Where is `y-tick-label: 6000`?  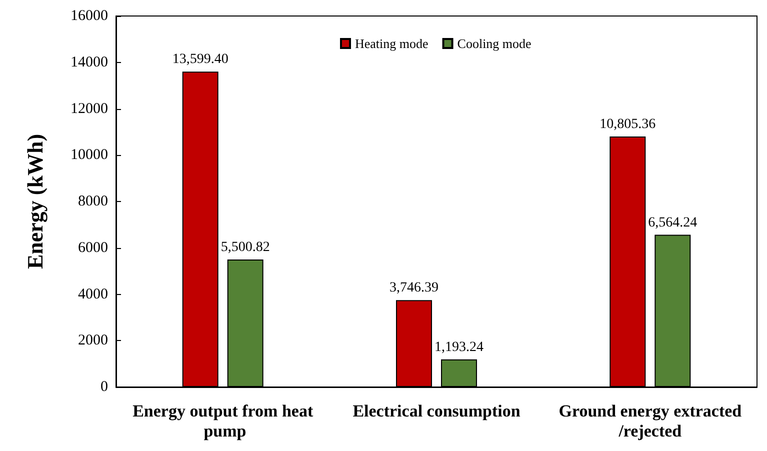 y-tick-label: 6000 is located at coordinates (93, 248).